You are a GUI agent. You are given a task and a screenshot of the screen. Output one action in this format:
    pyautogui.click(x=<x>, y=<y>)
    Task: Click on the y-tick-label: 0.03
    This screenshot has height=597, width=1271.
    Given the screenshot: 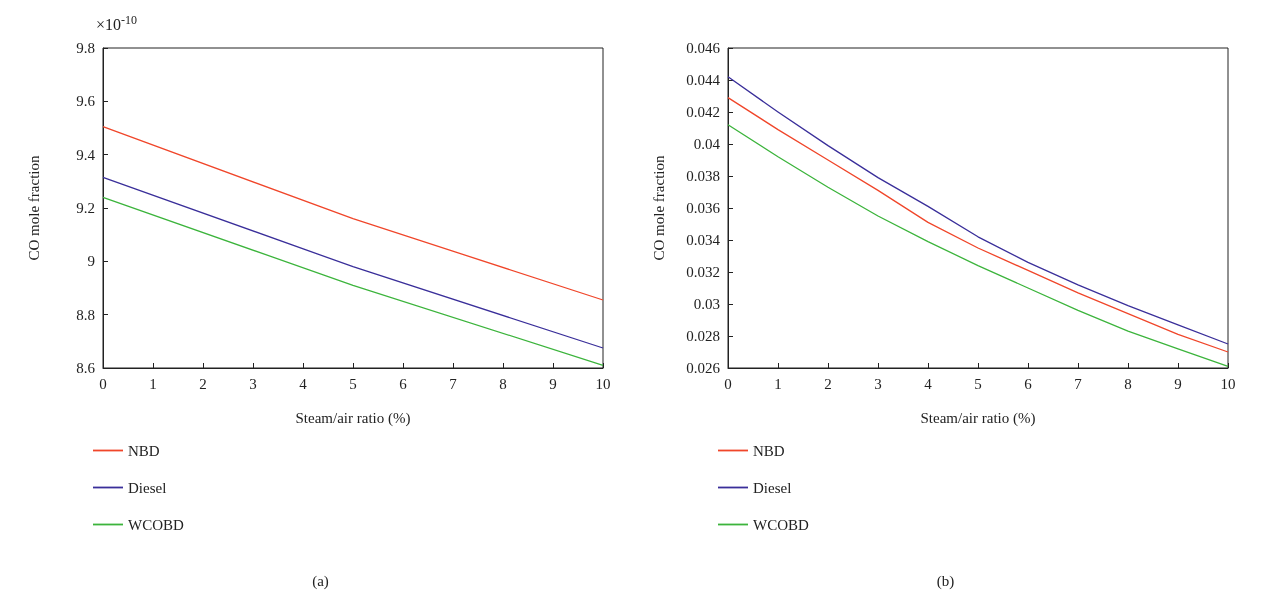 What is the action you would take?
    pyautogui.click(x=706, y=304)
    